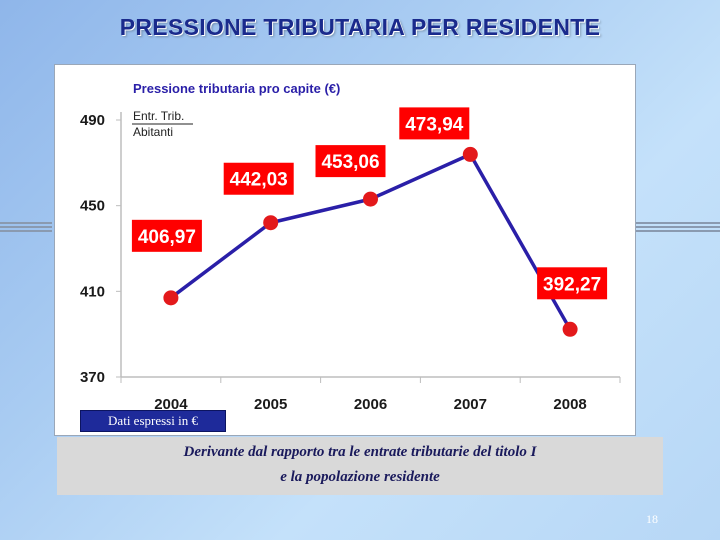 This screenshot has width=720, height=540. What do you see at coordinates (171, 404) in the screenshot?
I see `x-tick-label: 2004` at bounding box center [171, 404].